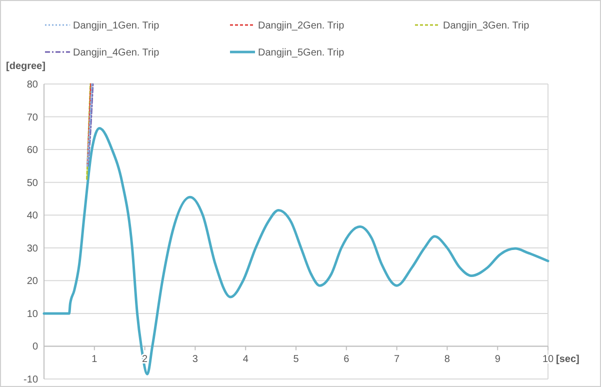 The height and width of the screenshot is (387, 601). I want to click on x-tick-label: 1, so click(95, 360).